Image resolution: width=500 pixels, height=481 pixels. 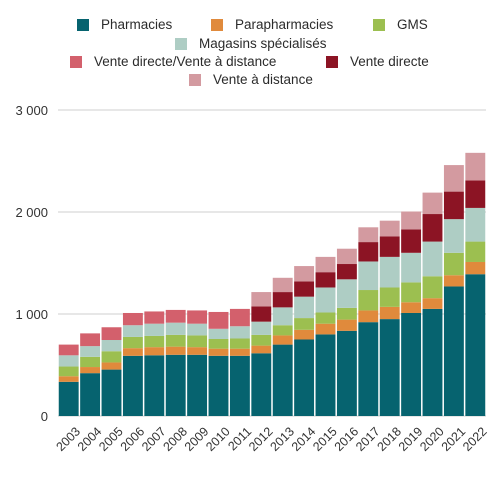 I want to click on bar-stack-2021, so click(x=453, y=290).